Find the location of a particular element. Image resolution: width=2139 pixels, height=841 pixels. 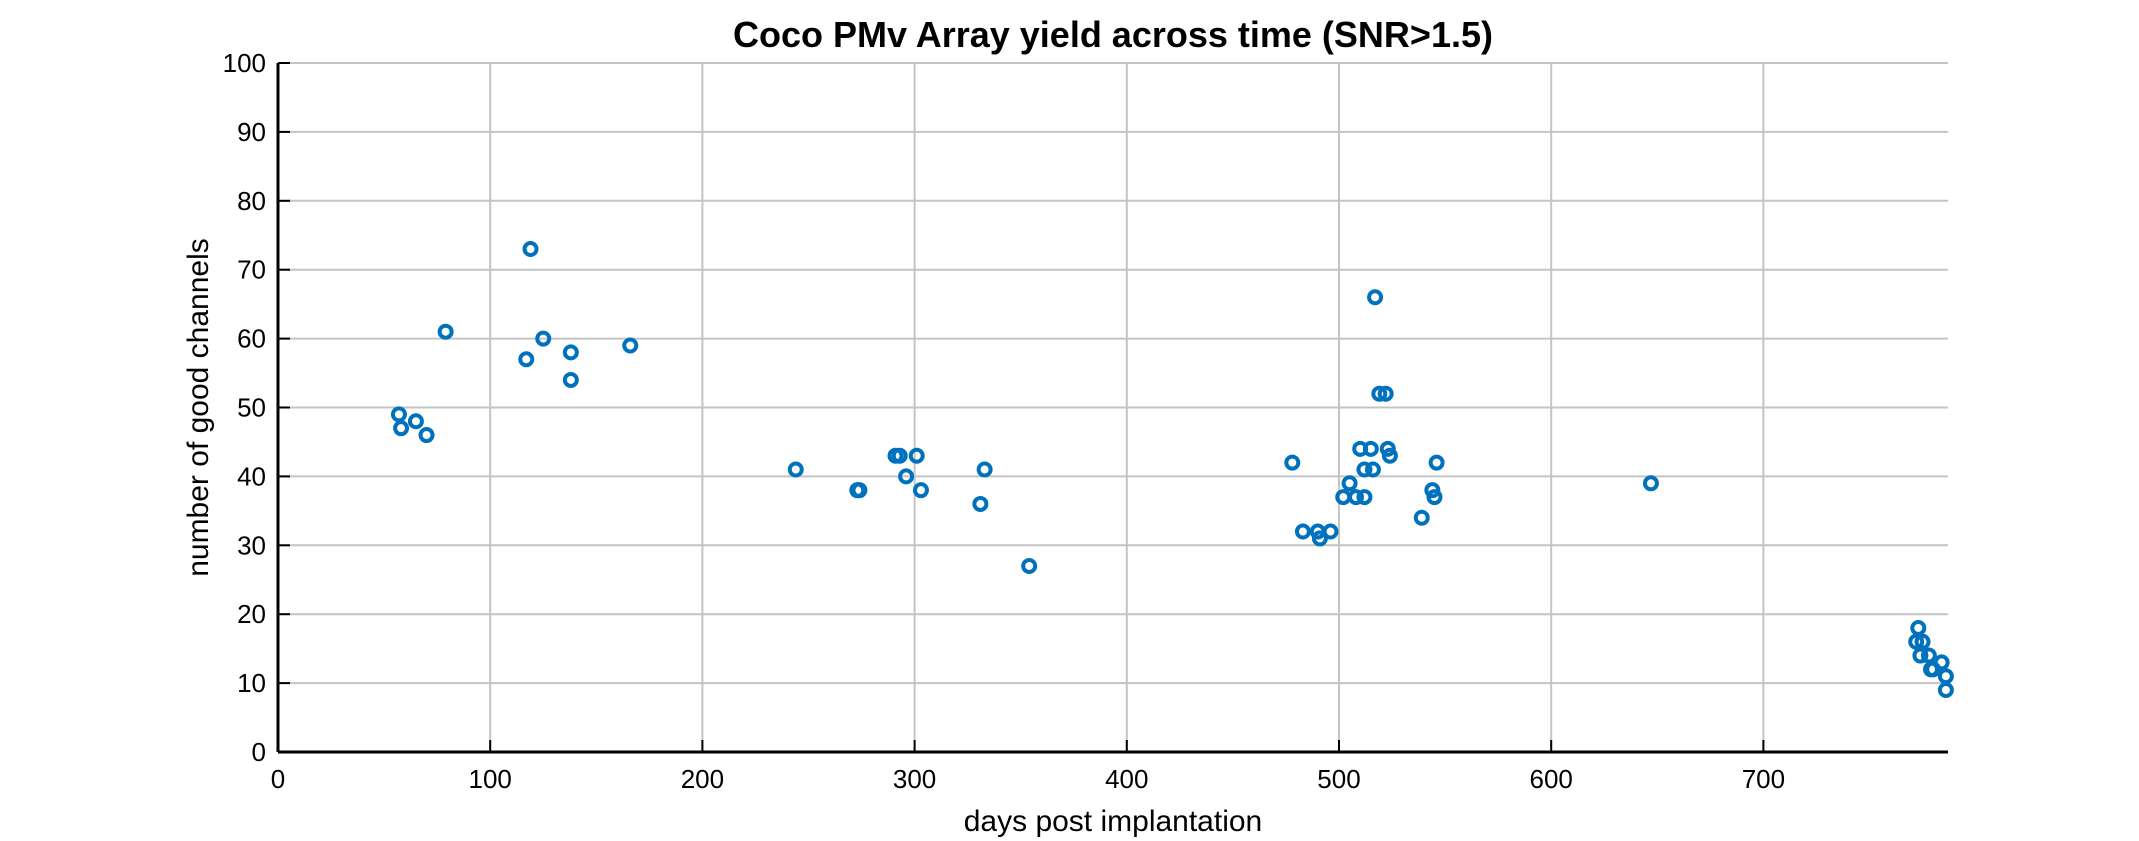

x-tick-label: 500 is located at coordinates (1338, 779).